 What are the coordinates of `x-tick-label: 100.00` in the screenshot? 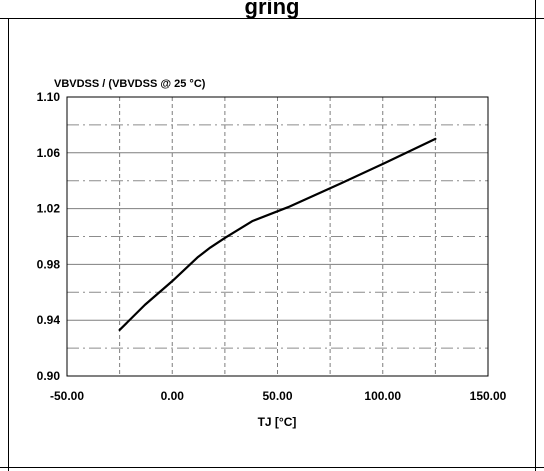 It's located at (382, 396).